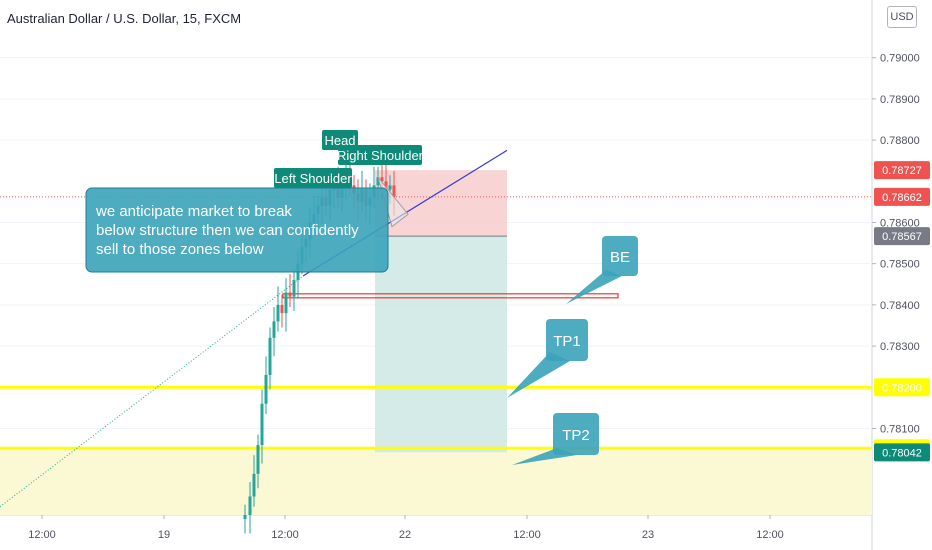  What do you see at coordinates (900, 223) in the screenshot?
I see `y-tick-label: 0.78600` at bounding box center [900, 223].